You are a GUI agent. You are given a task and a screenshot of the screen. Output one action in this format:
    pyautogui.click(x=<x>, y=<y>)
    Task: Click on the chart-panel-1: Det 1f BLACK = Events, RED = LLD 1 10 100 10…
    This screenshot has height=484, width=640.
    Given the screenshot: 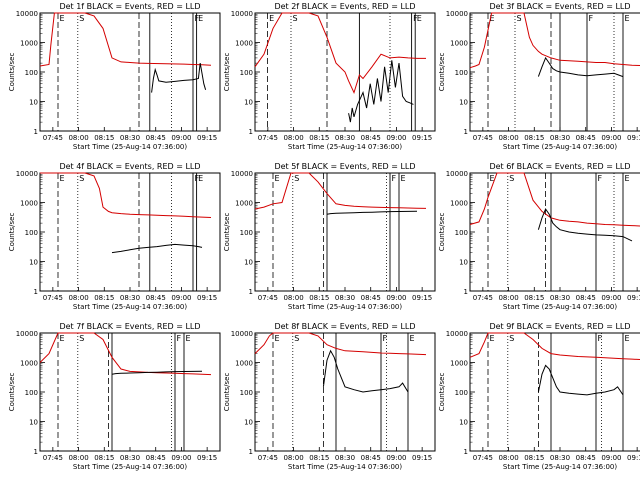 What is the action you would take?
    pyautogui.click(x=114, y=76)
    